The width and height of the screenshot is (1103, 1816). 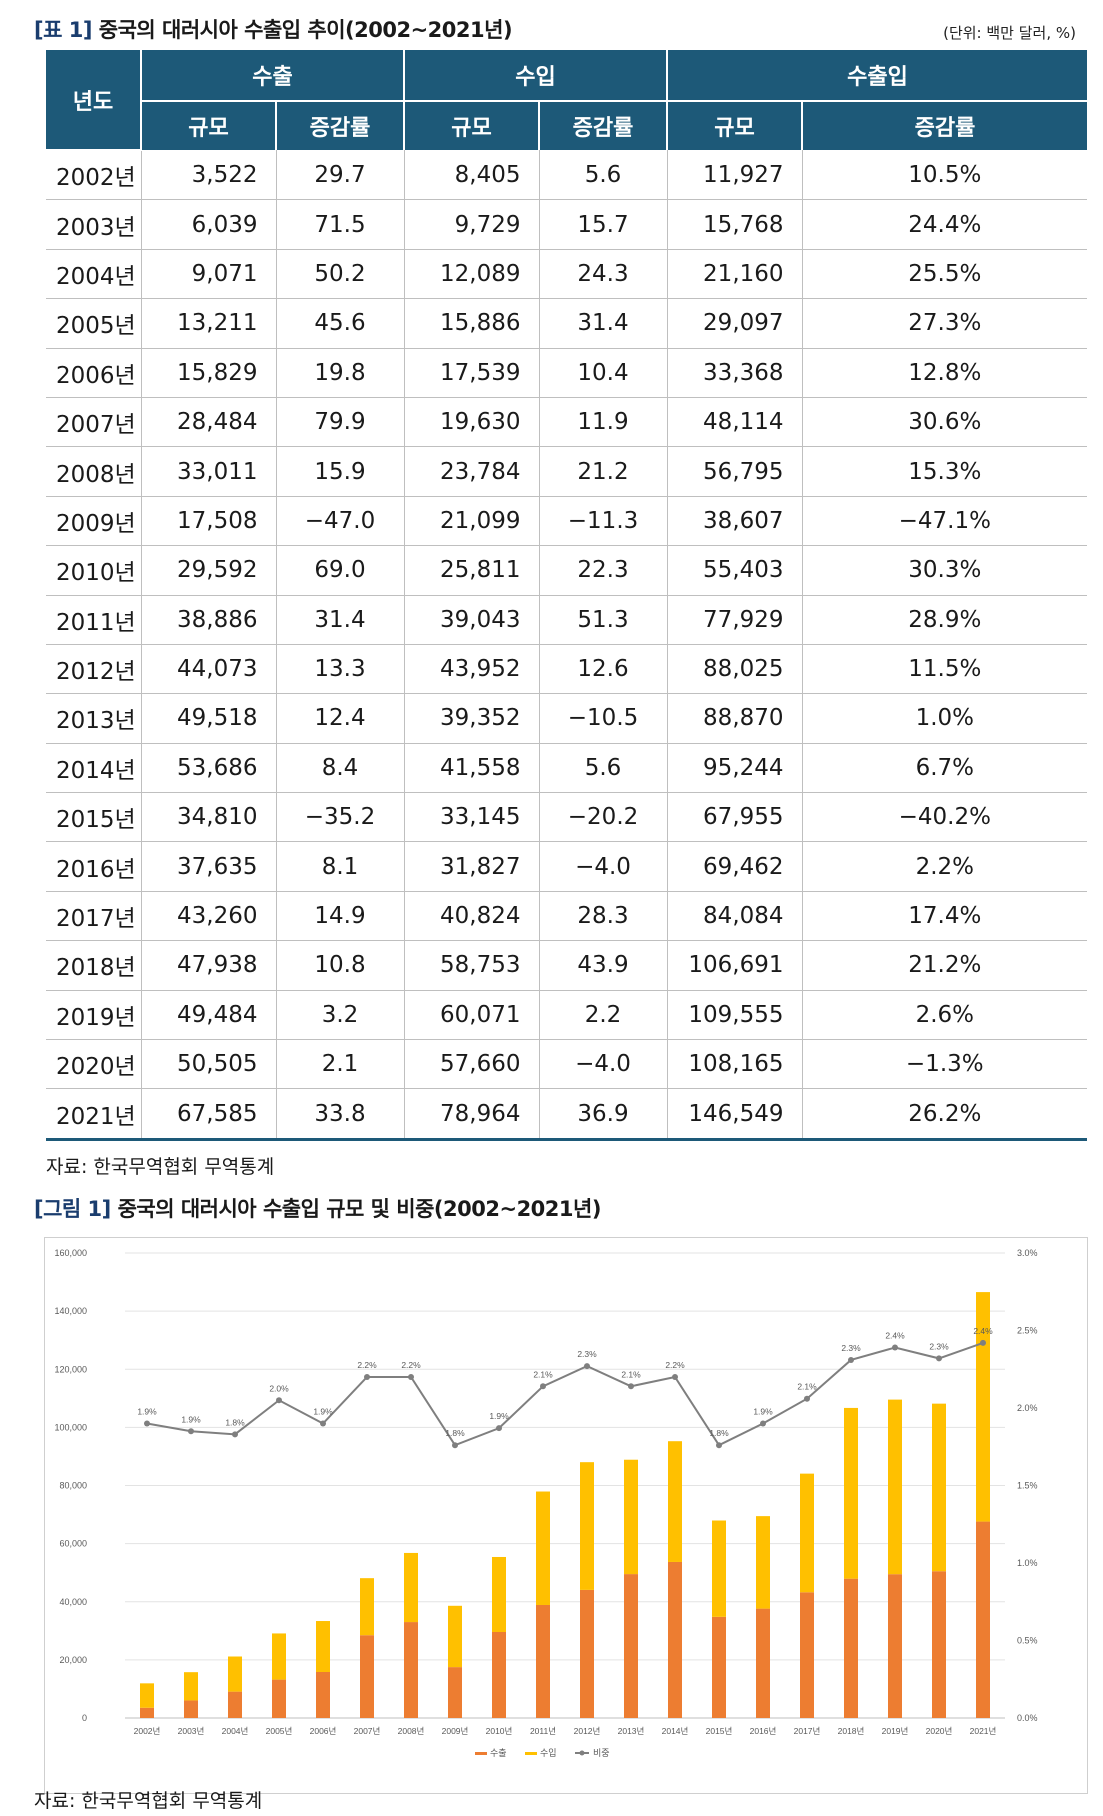 I want to click on rate-cell: 2.1, so click(x=340, y=1064).